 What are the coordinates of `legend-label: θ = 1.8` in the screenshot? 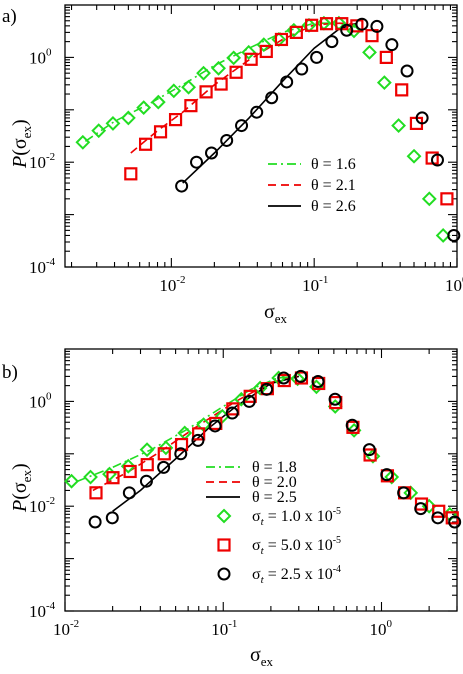 It's located at (274, 467).